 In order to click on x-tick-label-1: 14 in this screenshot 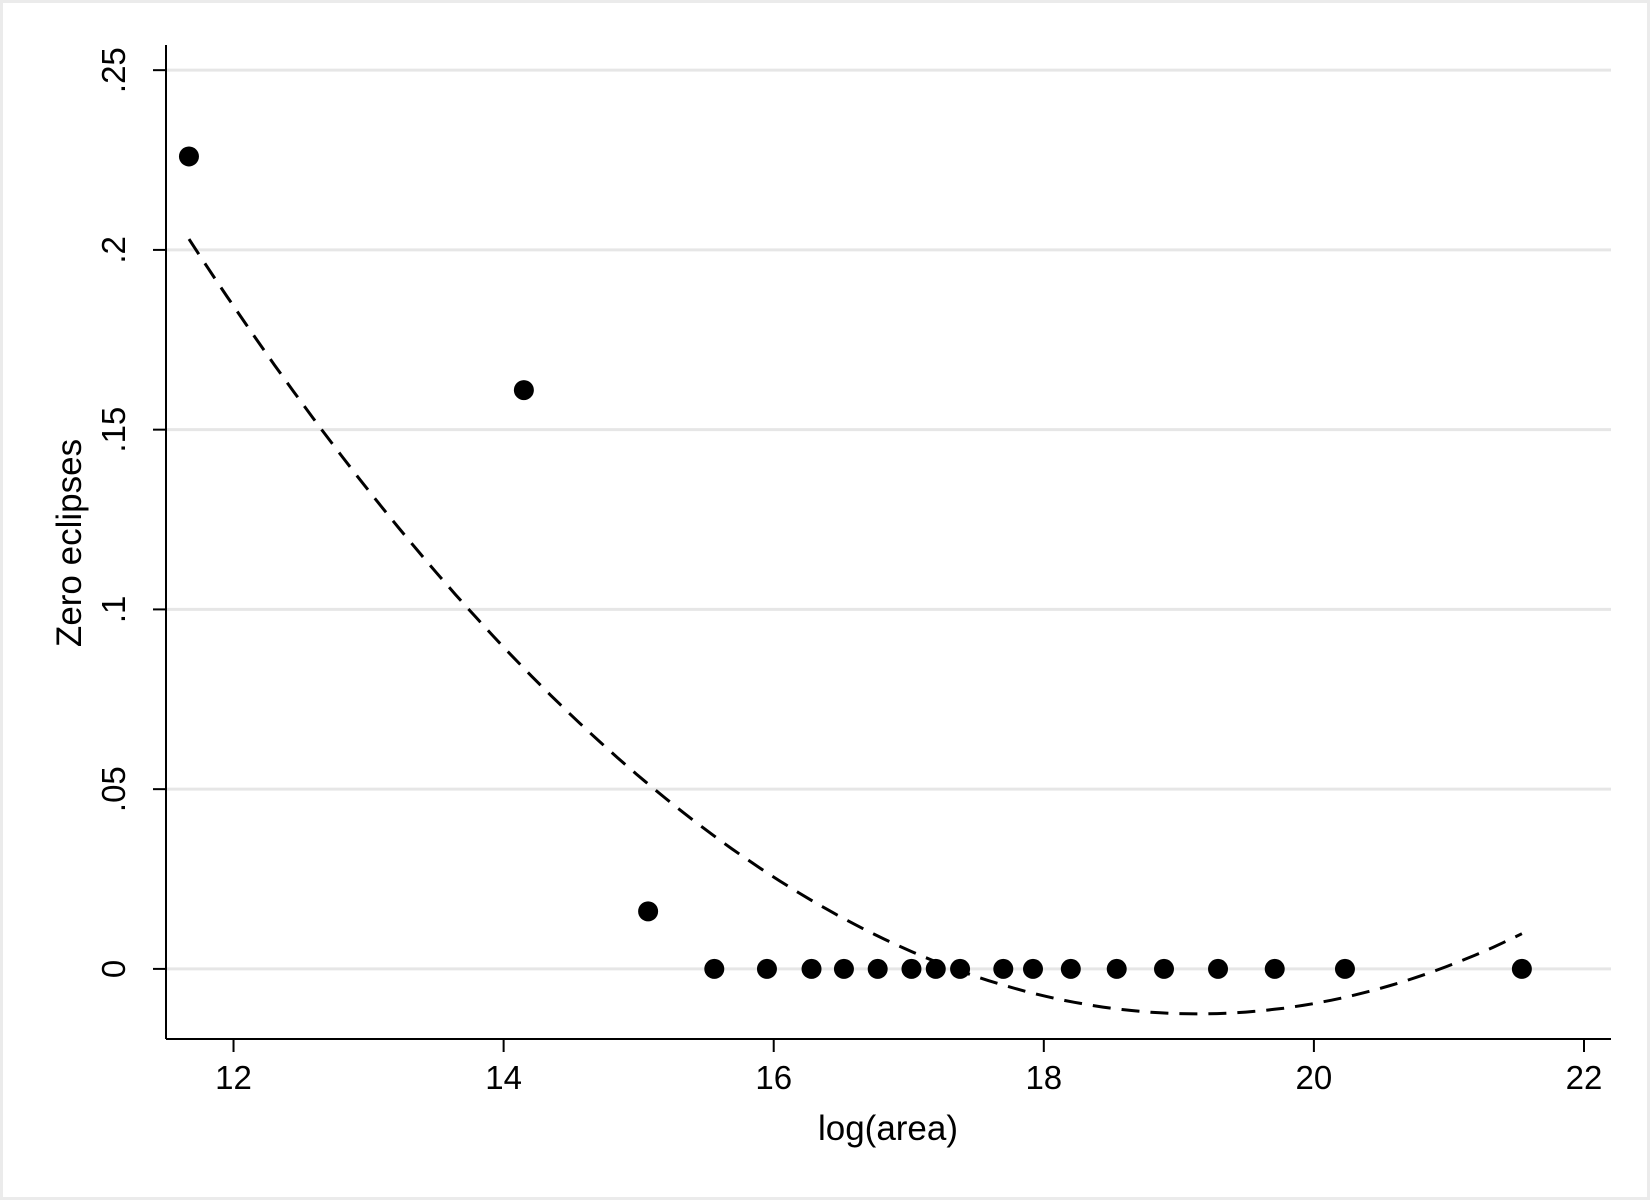, I will do `click(503, 1077)`.